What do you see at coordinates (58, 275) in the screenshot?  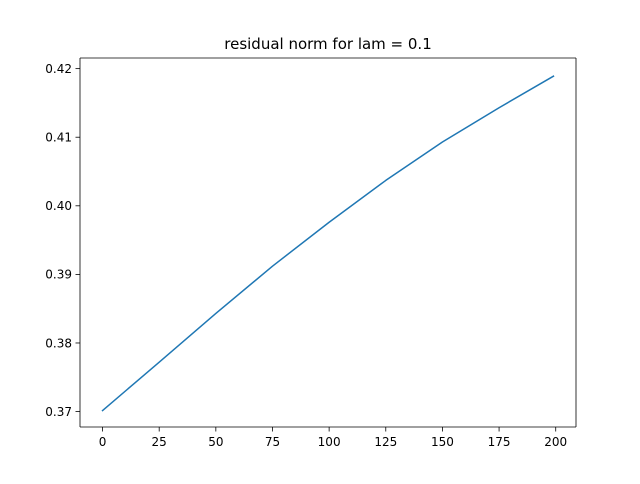 I see `y-tick-label: 0.39` at bounding box center [58, 275].